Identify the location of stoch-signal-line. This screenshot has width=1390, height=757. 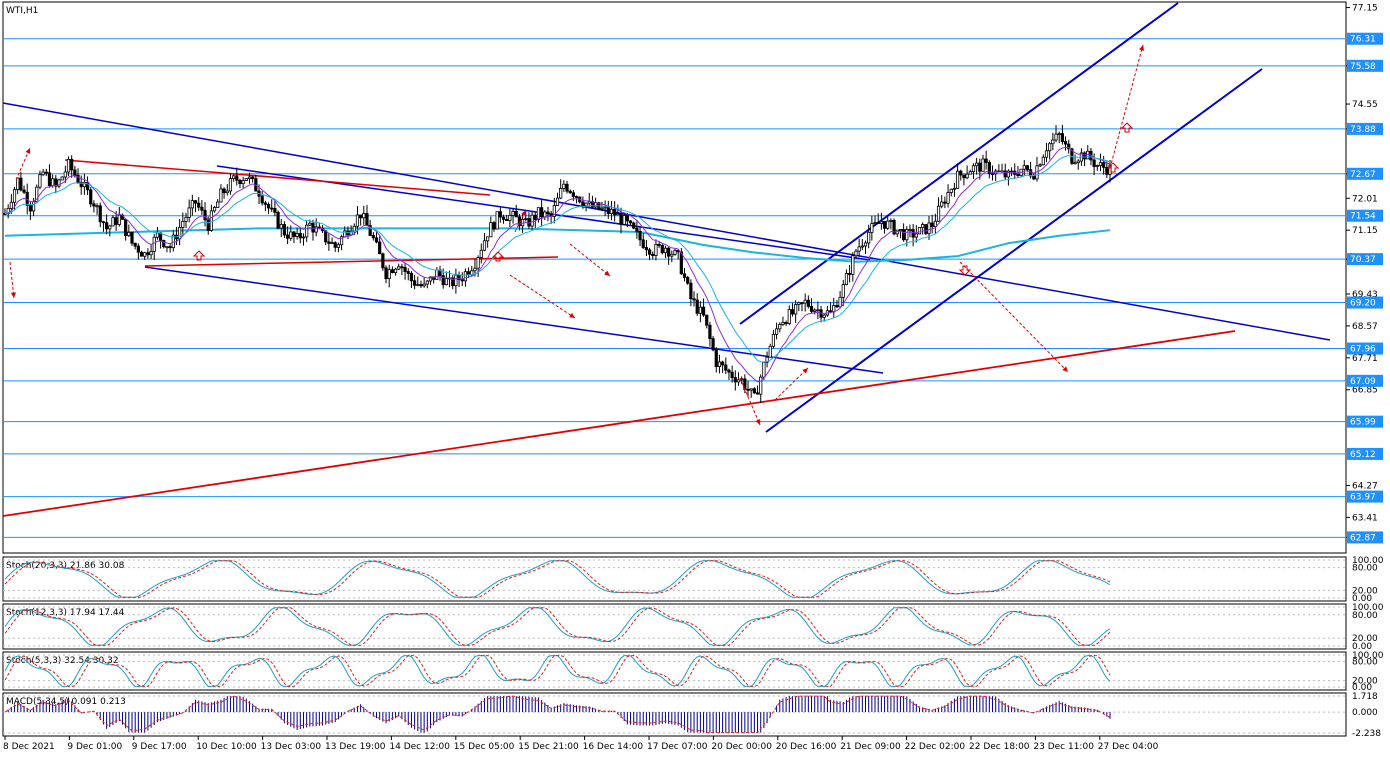
(557, 626).